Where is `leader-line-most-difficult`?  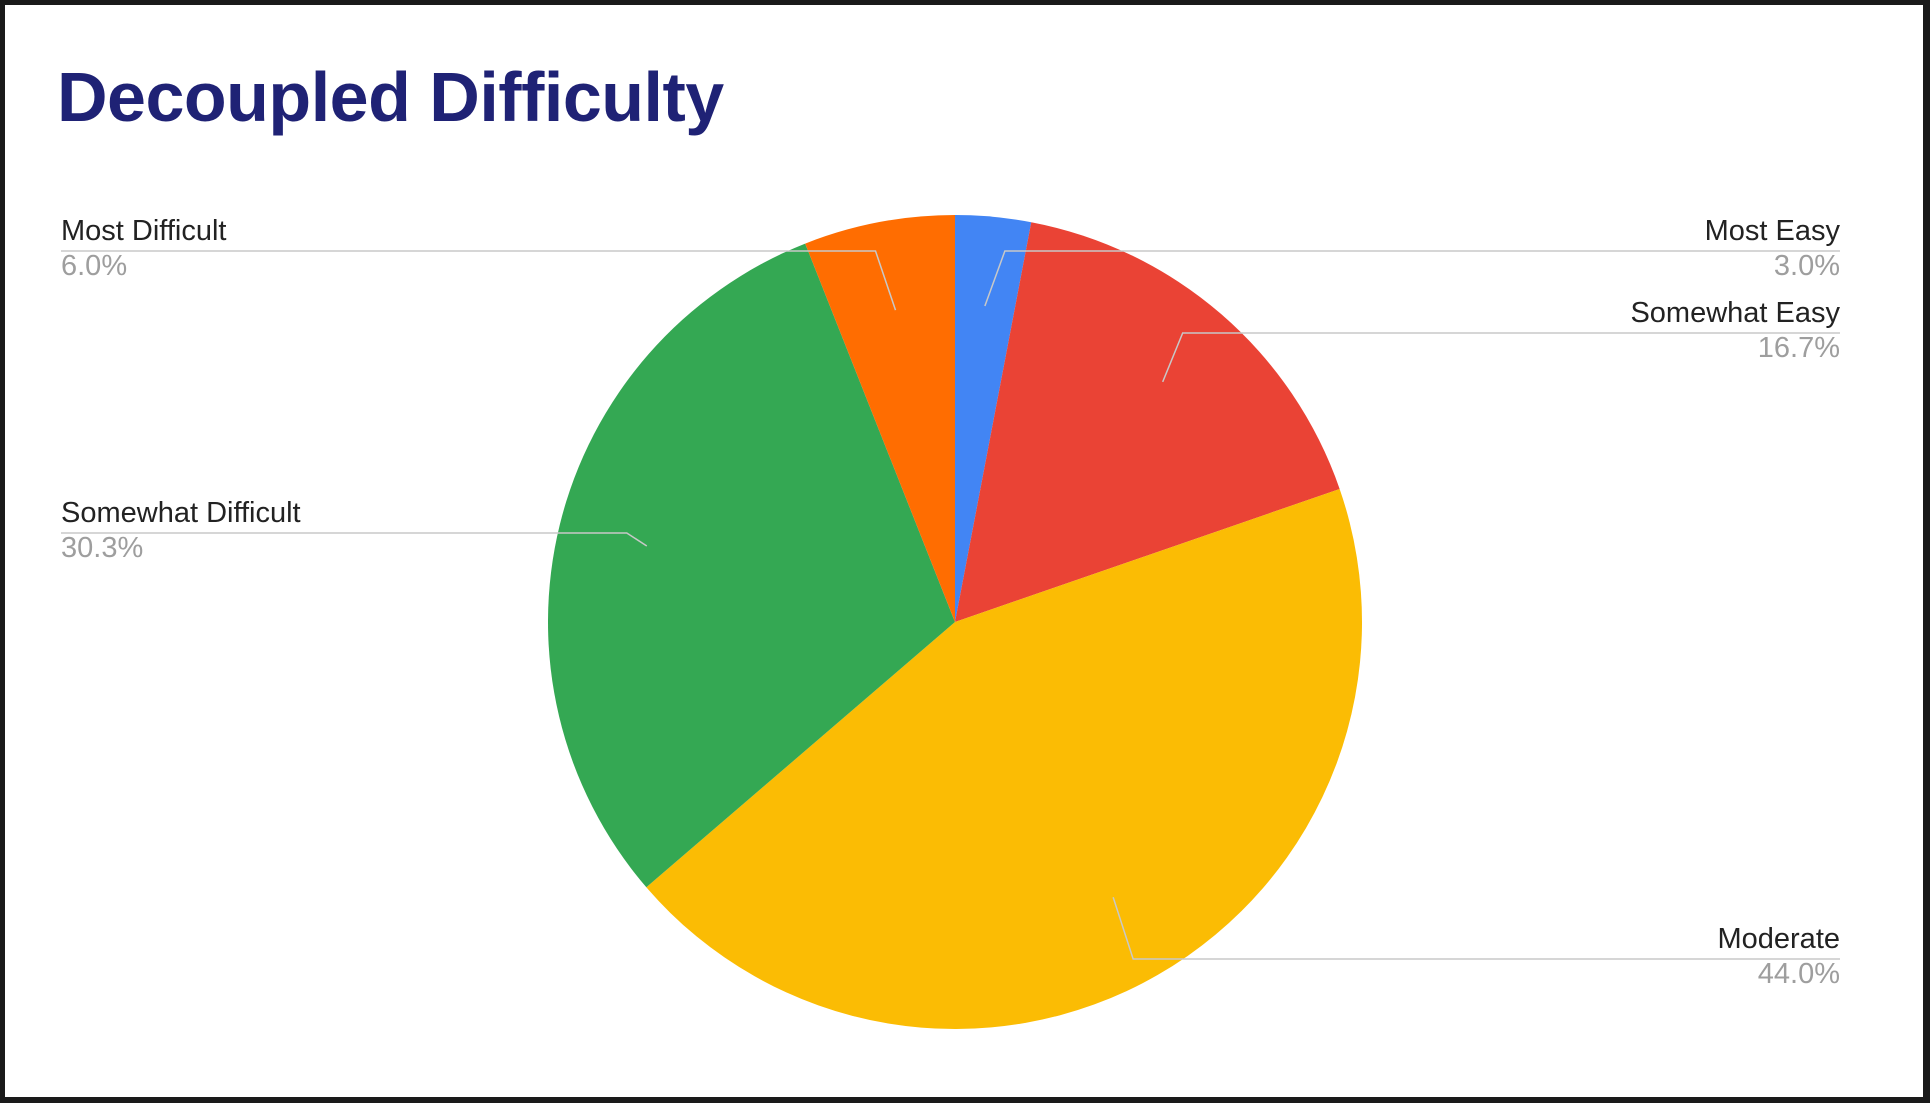 leader-line-most-difficult is located at coordinates (479, 280).